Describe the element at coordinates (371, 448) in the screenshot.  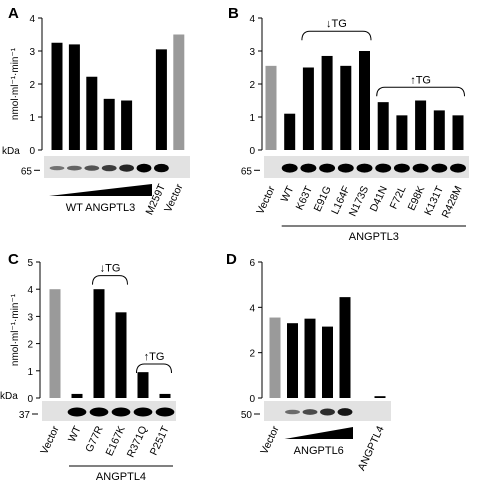
I see `category-label: ANGPTL4` at that location.